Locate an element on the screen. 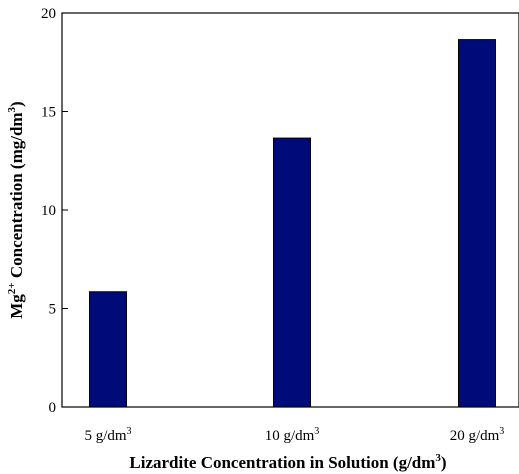 This screenshot has height=474, width=519. y-axis-ticks: 0 5 10 15 20 is located at coordinates (54, 211).